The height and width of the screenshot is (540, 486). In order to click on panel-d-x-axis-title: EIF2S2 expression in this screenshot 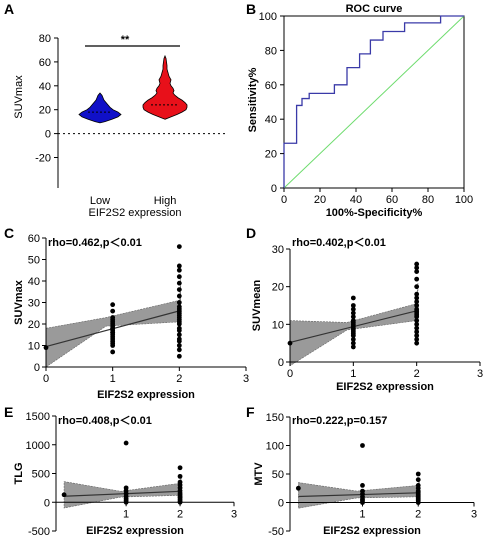, I will do `click(385, 387)`.